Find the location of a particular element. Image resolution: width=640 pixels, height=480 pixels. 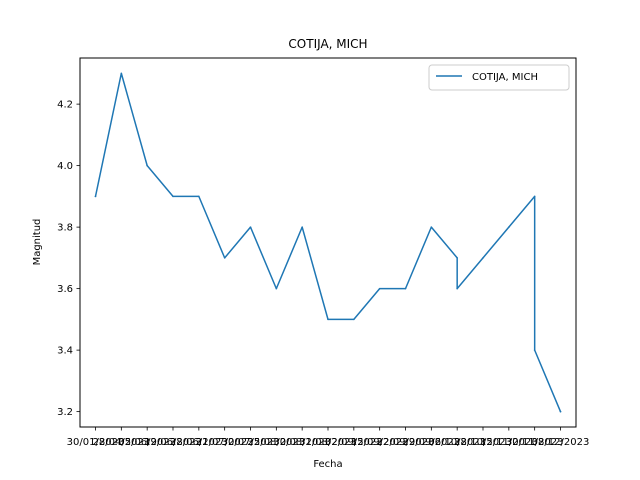

x-tick-label: 25/08/2023 is located at coordinates (277, 442).